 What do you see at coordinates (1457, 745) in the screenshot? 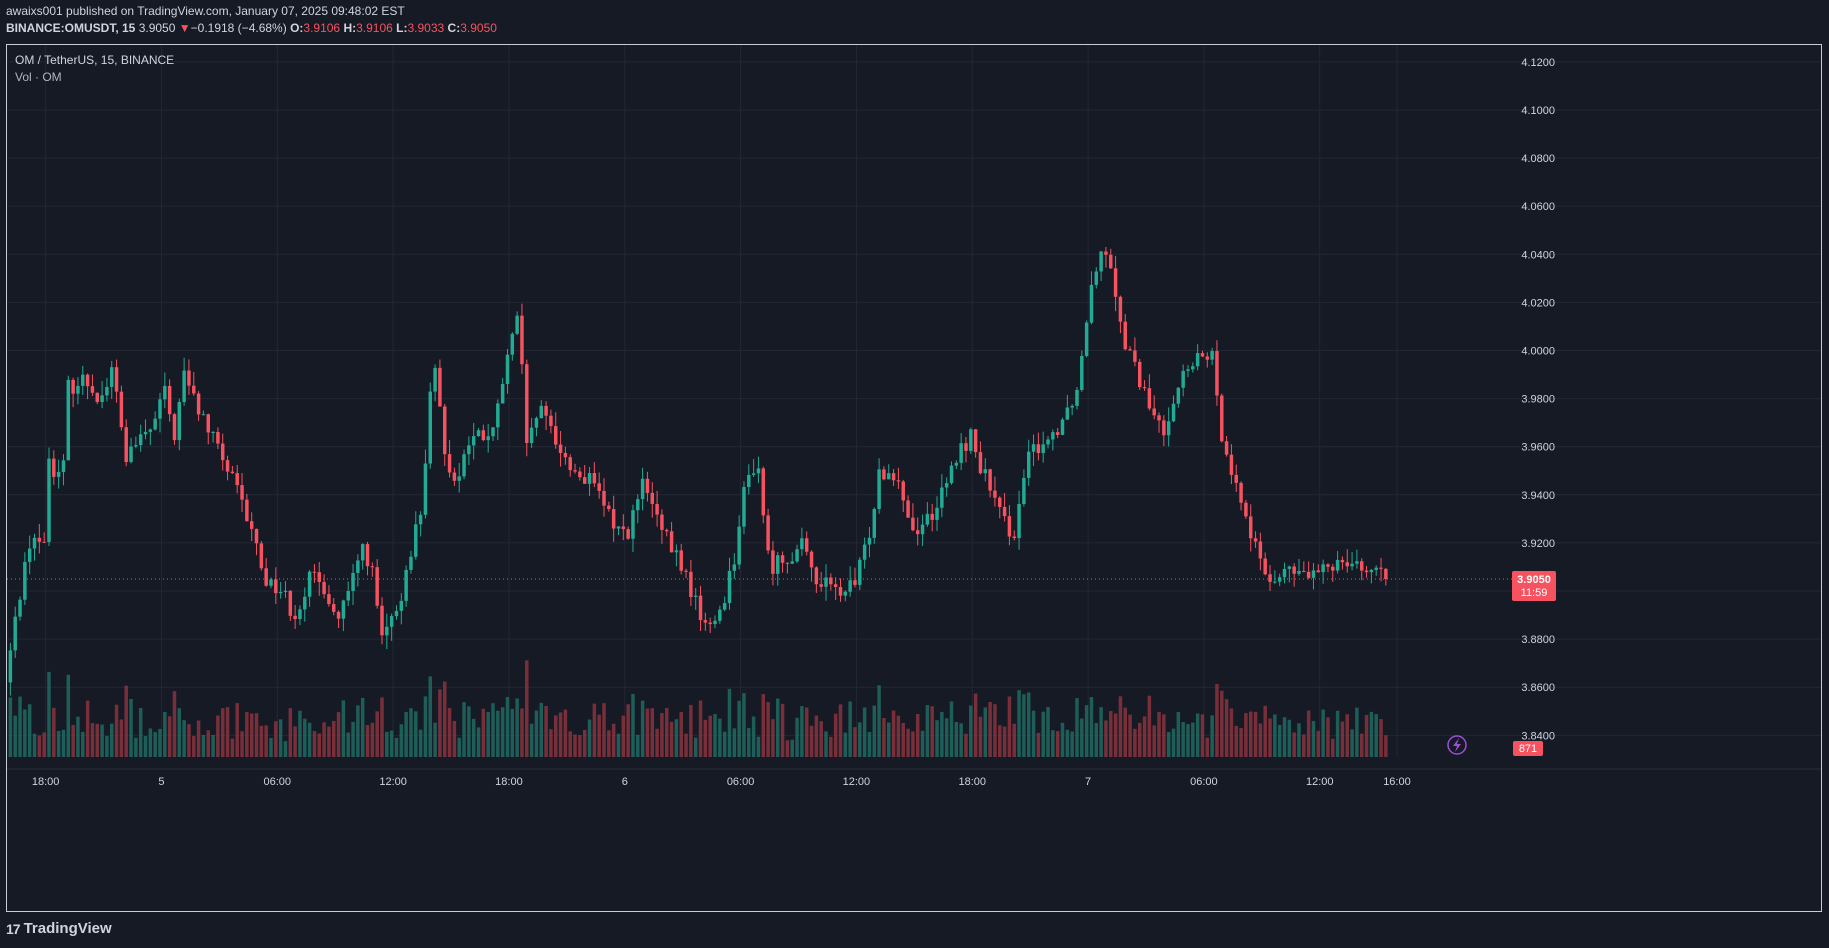
I see `lightning-icon` at bounding box center [1457, 745].